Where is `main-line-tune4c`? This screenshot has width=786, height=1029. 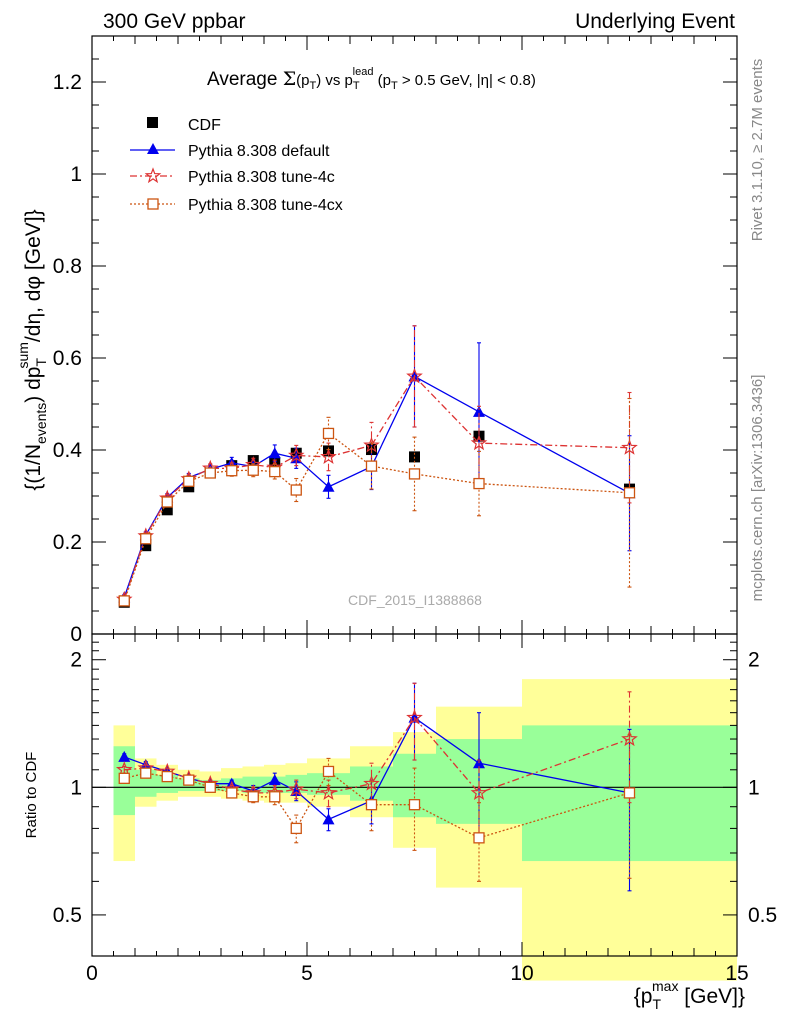
main-line-tune4c is located at coordinates (376, 487).